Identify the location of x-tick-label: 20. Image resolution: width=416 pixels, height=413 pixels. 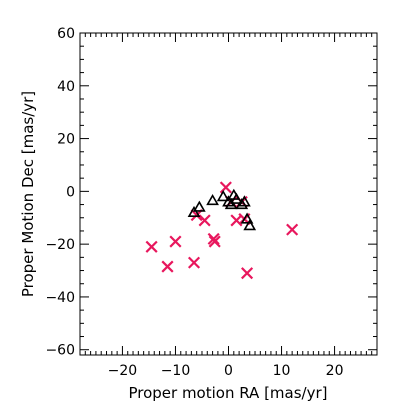
(335, 371).